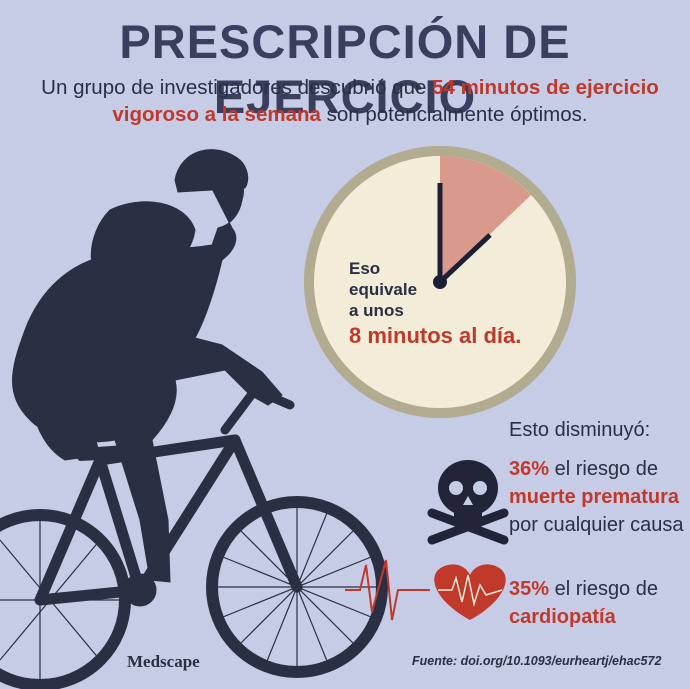 This screenshot has height=689, width=690. I want to click on stat-death-highlight: muerte prematura, so click(594, 497).